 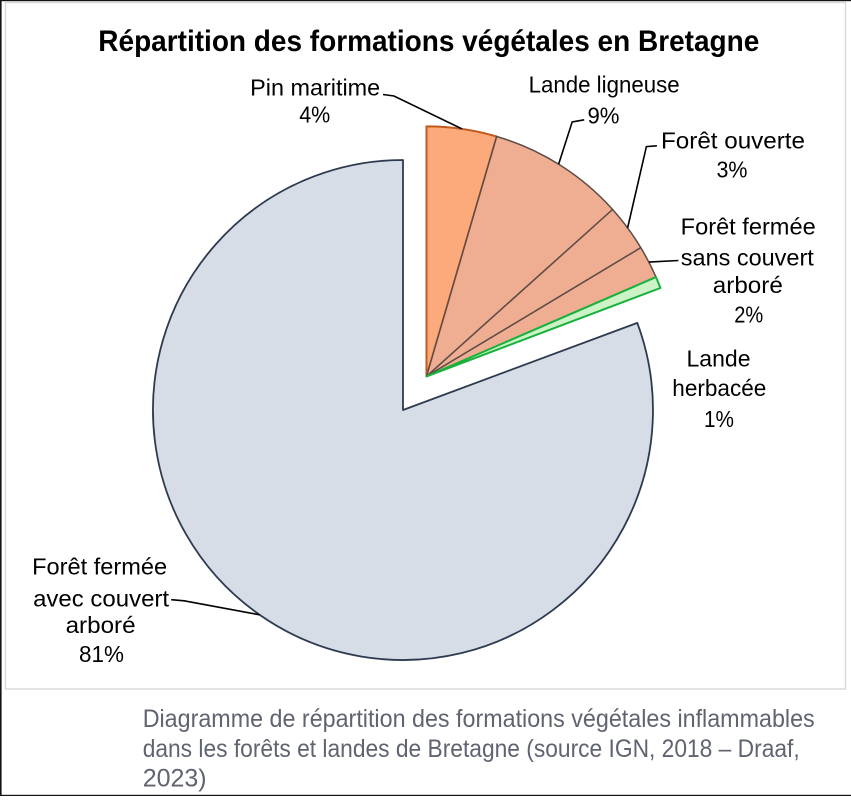 I want to click on svg-text: 3%, so click(x=732, y=170).